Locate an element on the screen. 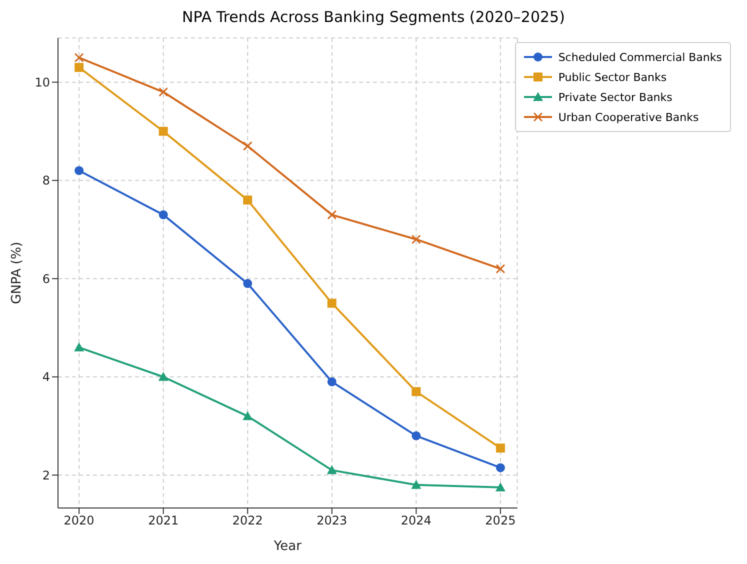 The image size is (747, 564). legend-label: Urban Cooperative Banks is located at coordinates (628, 117).